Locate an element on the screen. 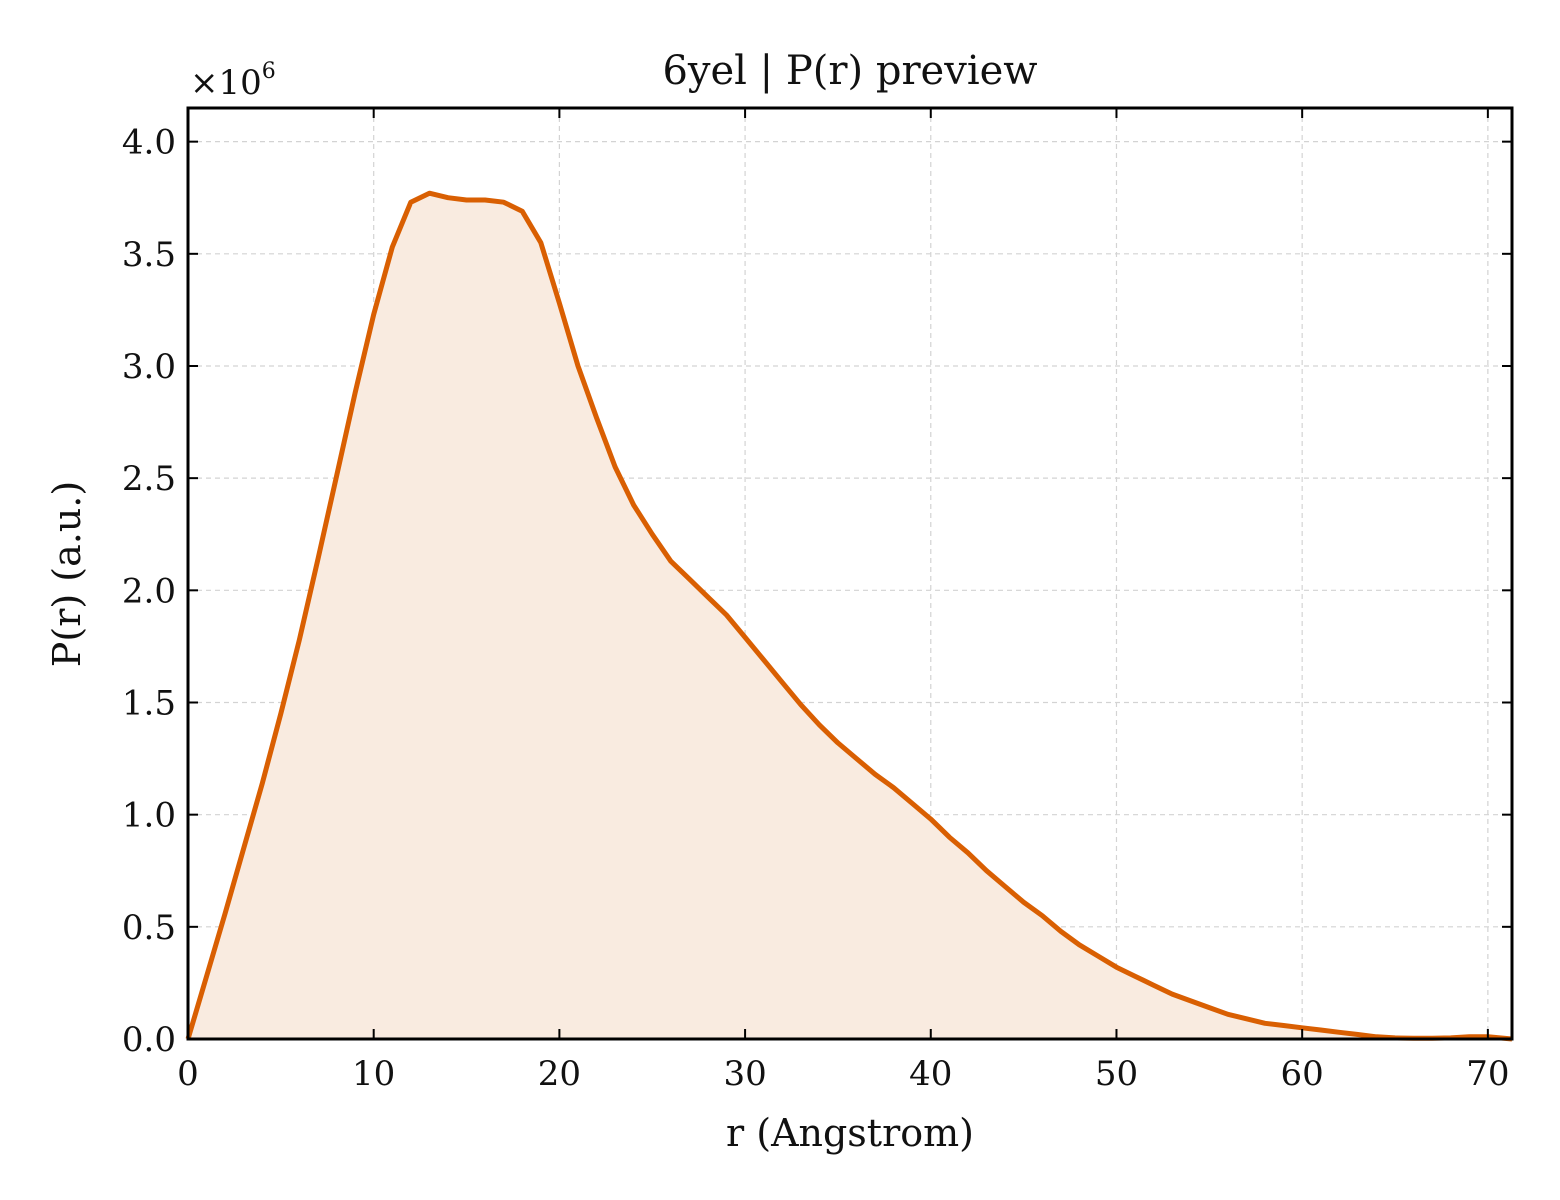 The height and width of the screenshot is (1200, 1560). x-tick-label: 30 is located at coordinates (744, 1074).